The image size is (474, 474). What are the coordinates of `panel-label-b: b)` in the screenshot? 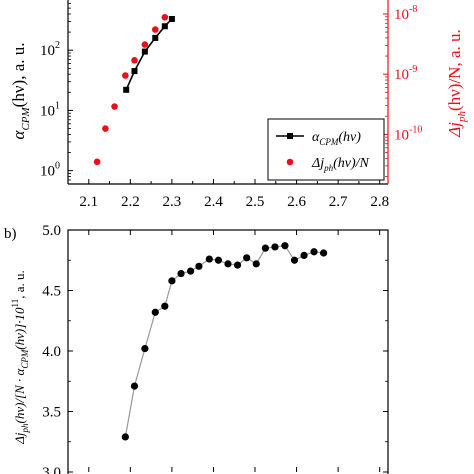 It's located at (10, 234).